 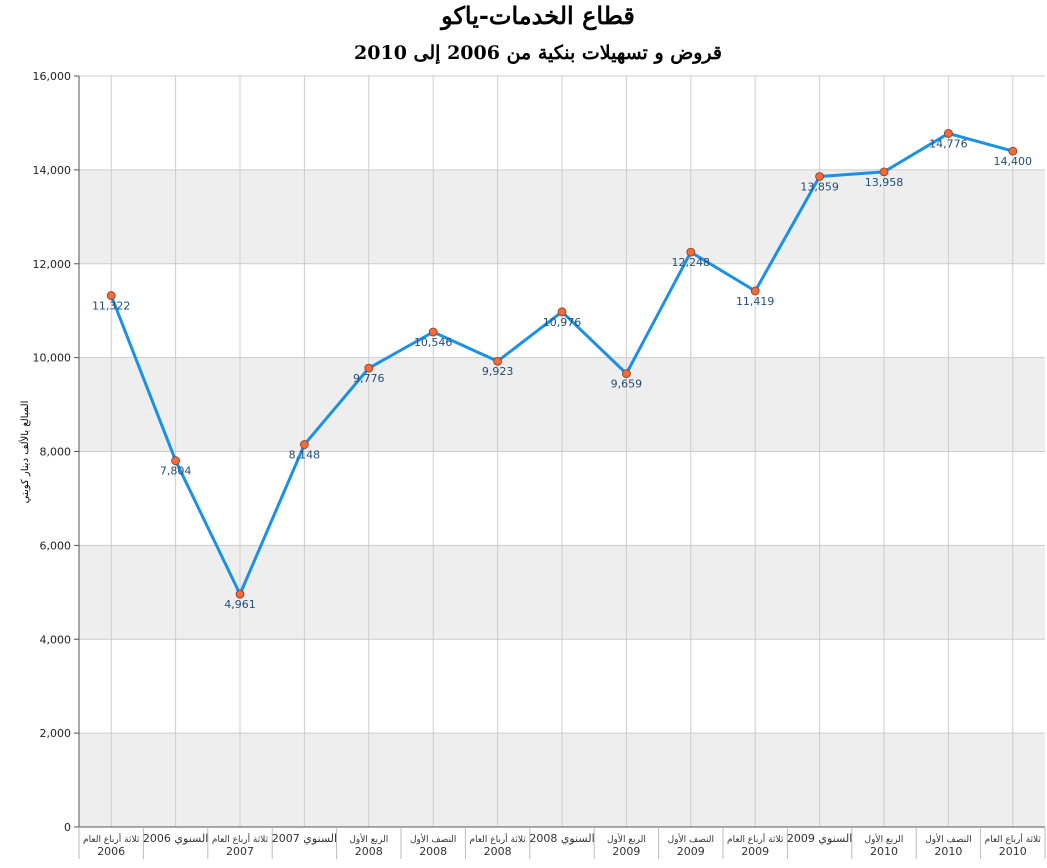 I want to click on data-label: 4,961, so click(x=240, y=604).